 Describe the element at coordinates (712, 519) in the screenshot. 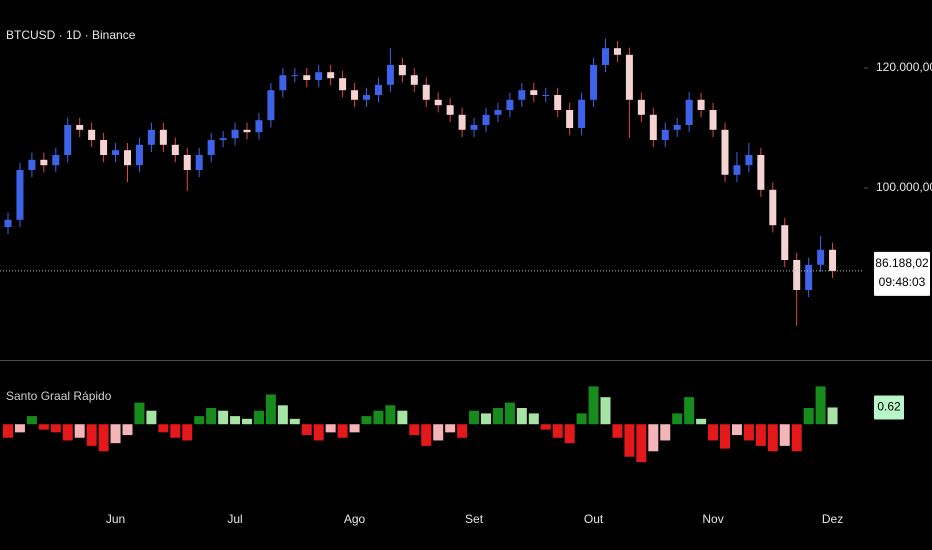

I see `x-tick-label: Nov` at that location.